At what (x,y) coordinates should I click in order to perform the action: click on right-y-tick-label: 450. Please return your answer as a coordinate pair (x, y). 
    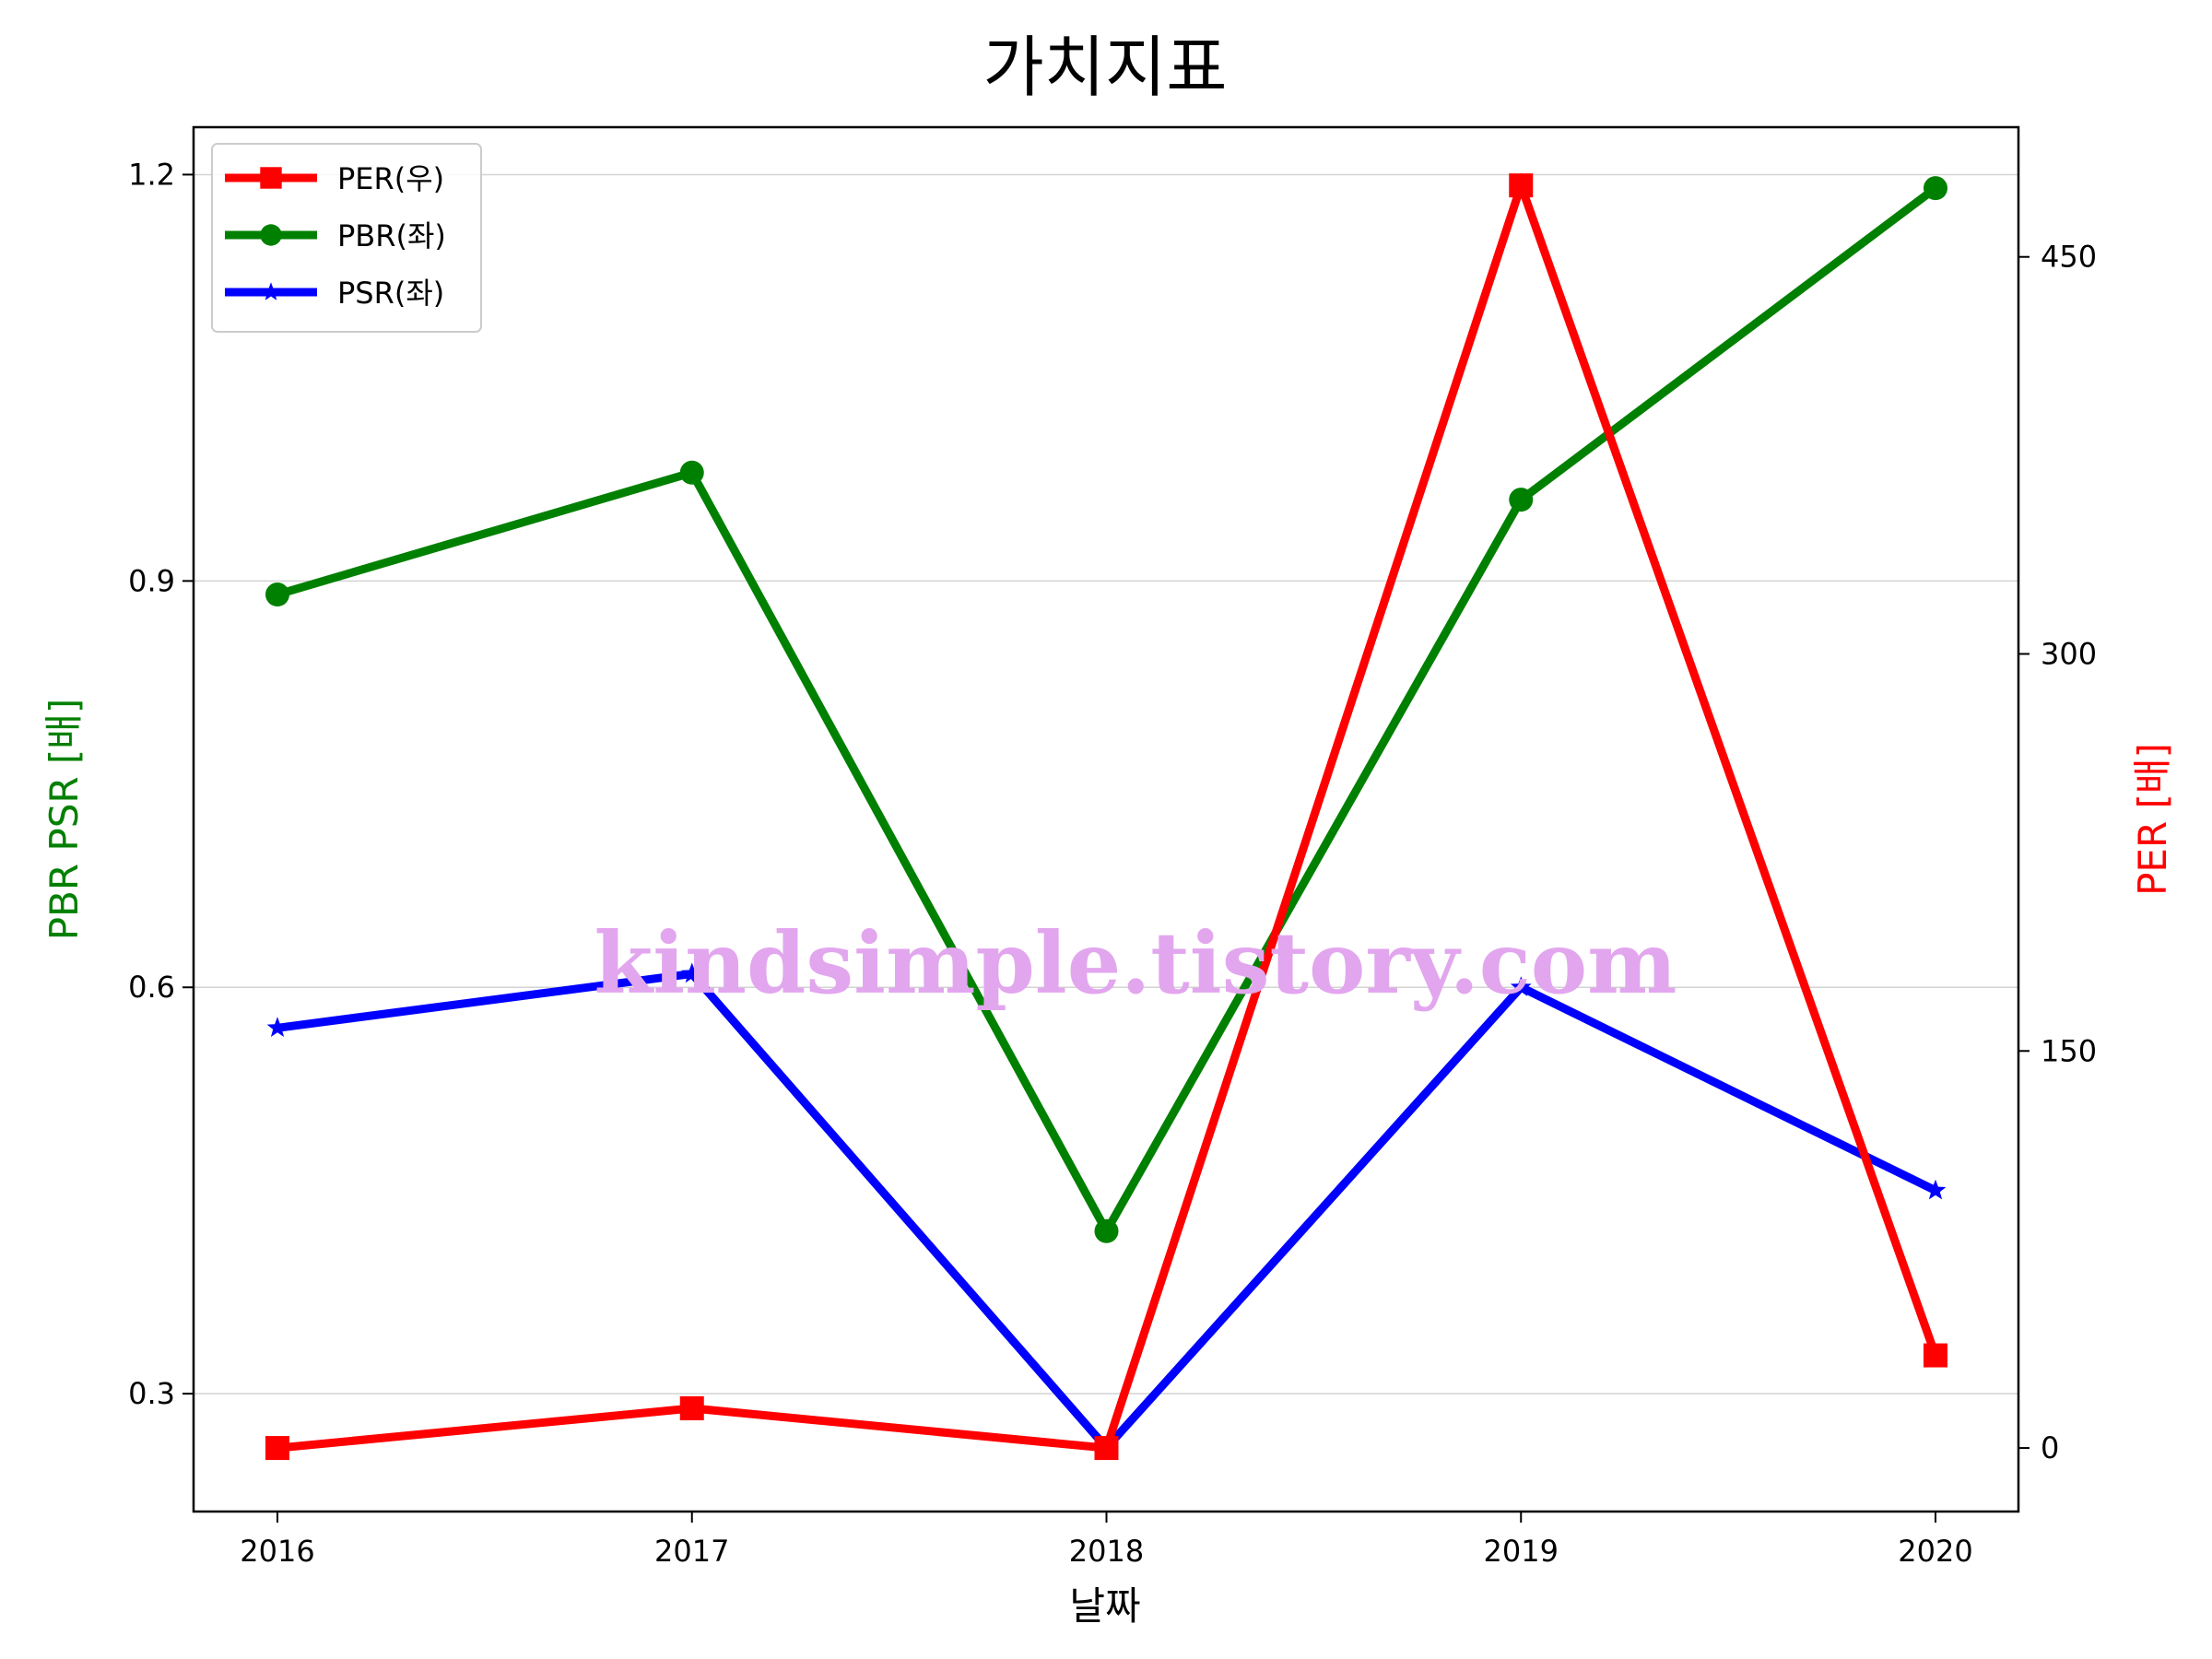
    Looking at the image, I should click on (2069, 257).